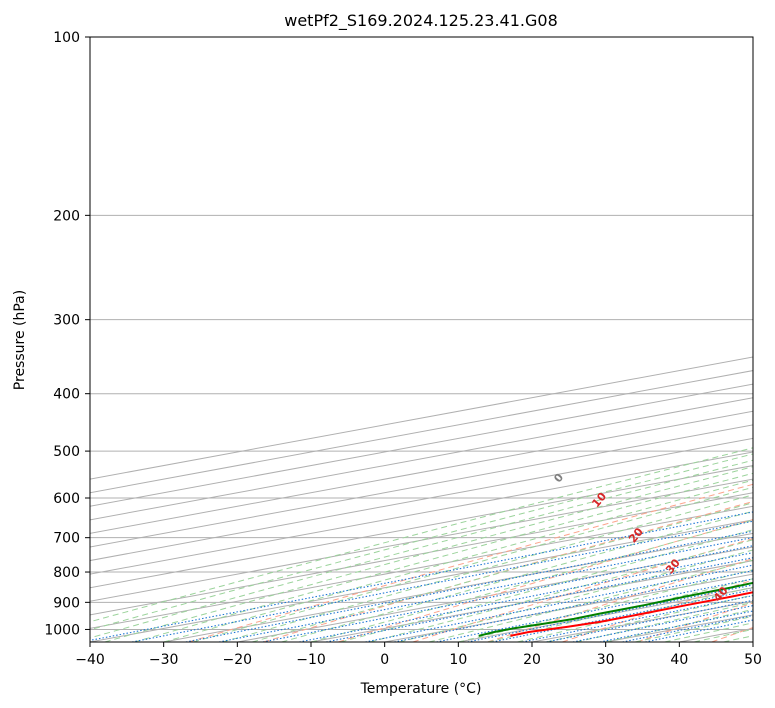 This screenshot has width=775, height=708. Describe the element at coordinates (66, 499) in the screenshot. I see `y-tick-label: 600` at that location.